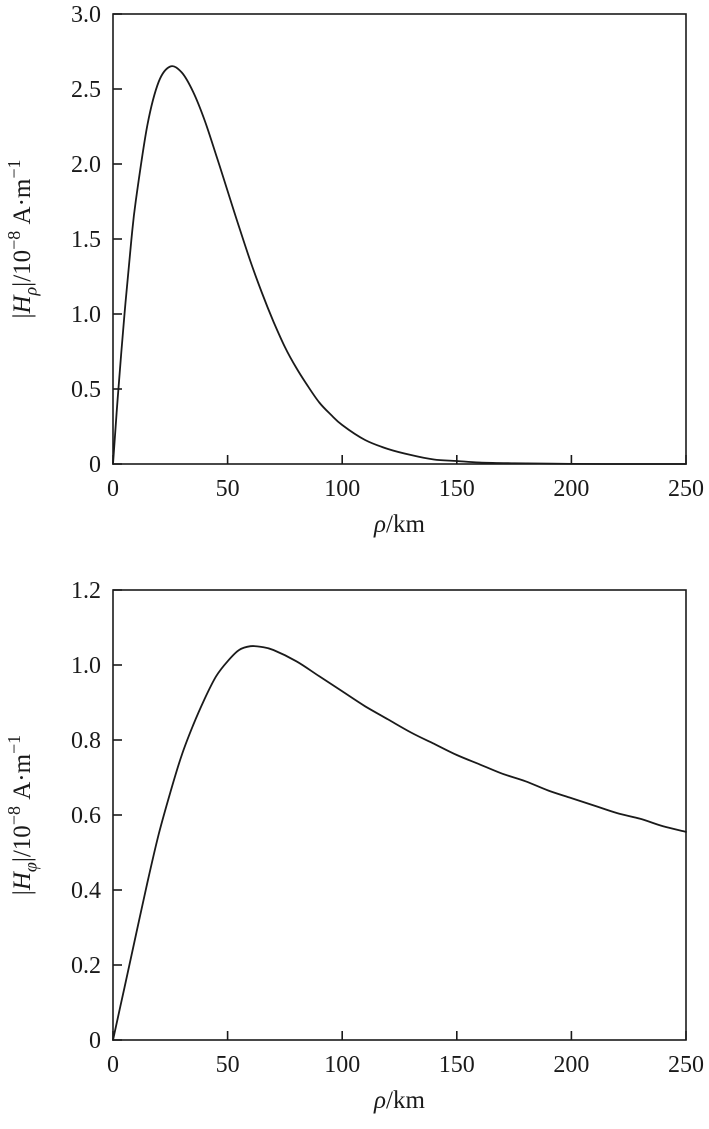 This screenshot has height=1129, width=709. What do you see at coordinates (86, 165) in the screenshot?
I see `y-tick-label: 2.0` at bounding box center [86, 165].